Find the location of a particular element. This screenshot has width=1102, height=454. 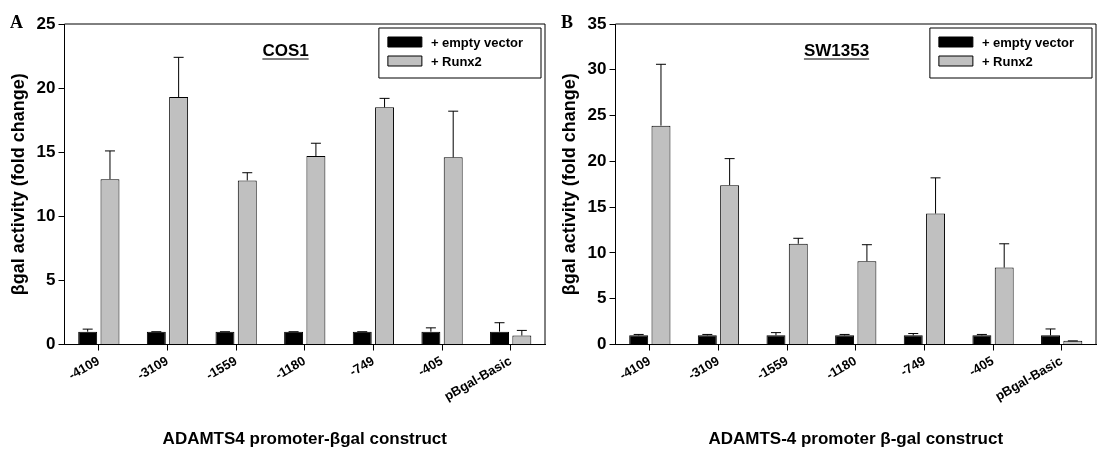

y-tick-label: 35 is located at coordinates (597, 23).